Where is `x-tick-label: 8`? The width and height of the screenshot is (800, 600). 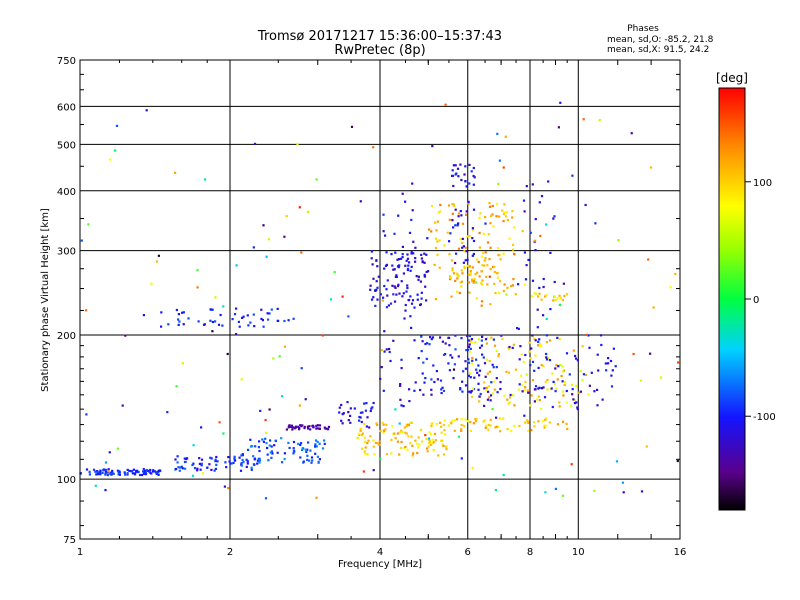
x-tick-label: 8 is located at coordinates (530, 552).